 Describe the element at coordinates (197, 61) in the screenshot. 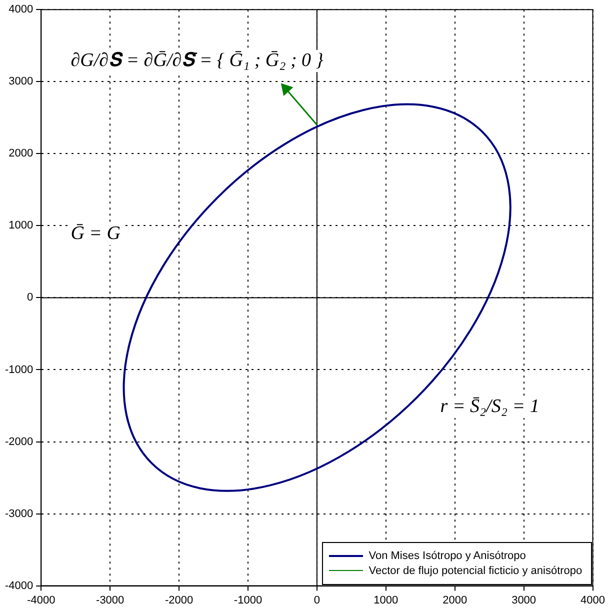

I see `annotation: ∂G/∂𝐒 = ∂Ḡ/∂𝐒̄ = { Ḡ₁ ; Ḡ₂ ; 0 }` at that location.